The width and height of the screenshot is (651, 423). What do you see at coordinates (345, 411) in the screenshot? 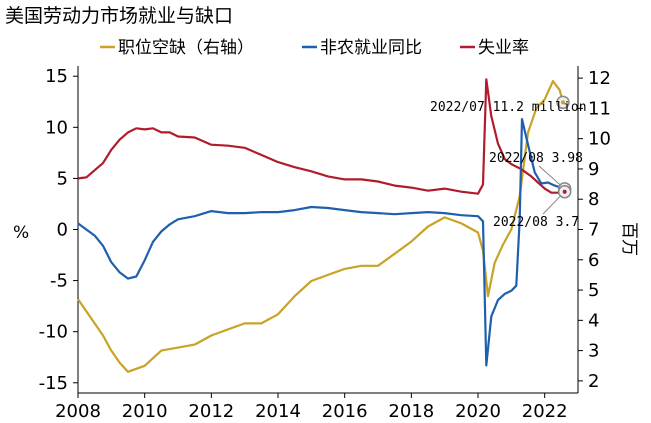
I see `x-tick-label: 2016` at bounding box center [345, 411].